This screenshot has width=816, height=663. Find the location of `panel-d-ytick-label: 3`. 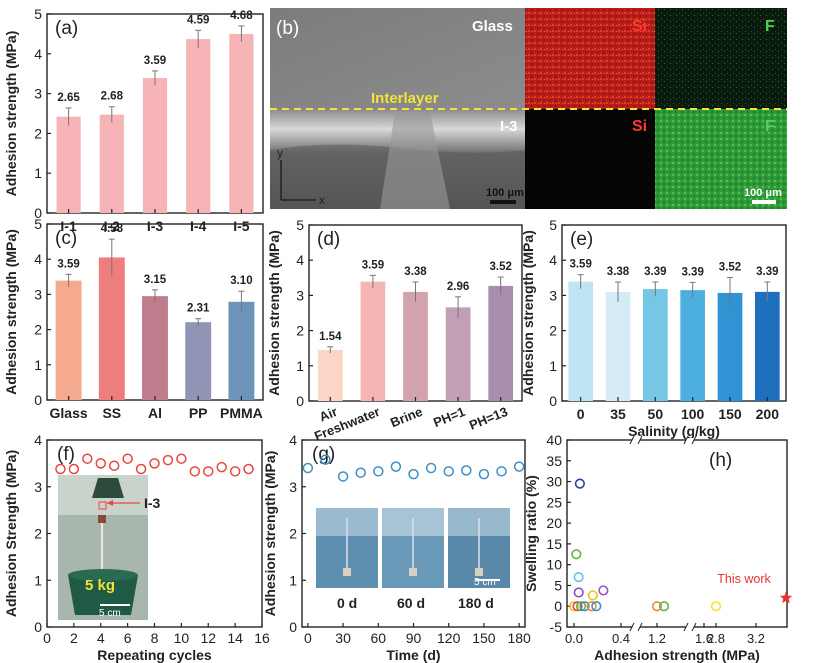

panel-d-ytick-label: 3 is located at coordinates (300, 295).